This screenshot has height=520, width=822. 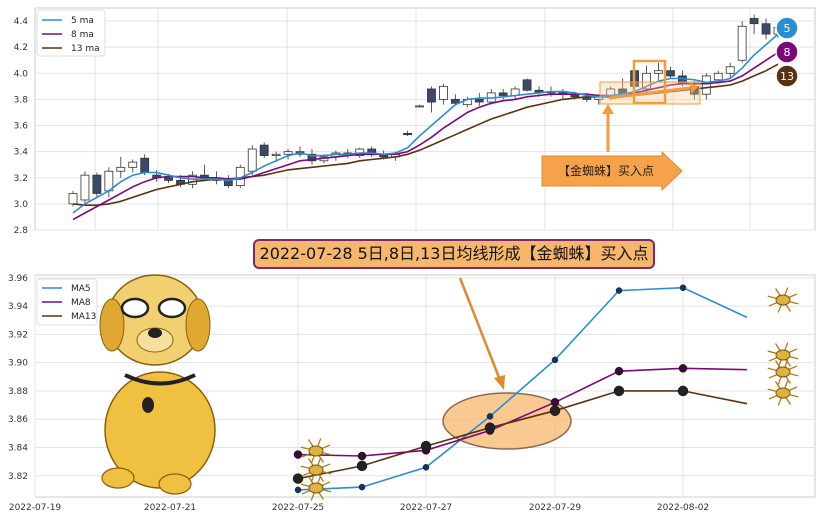 I want to click on dog-nose, so click(x=155, y=333).